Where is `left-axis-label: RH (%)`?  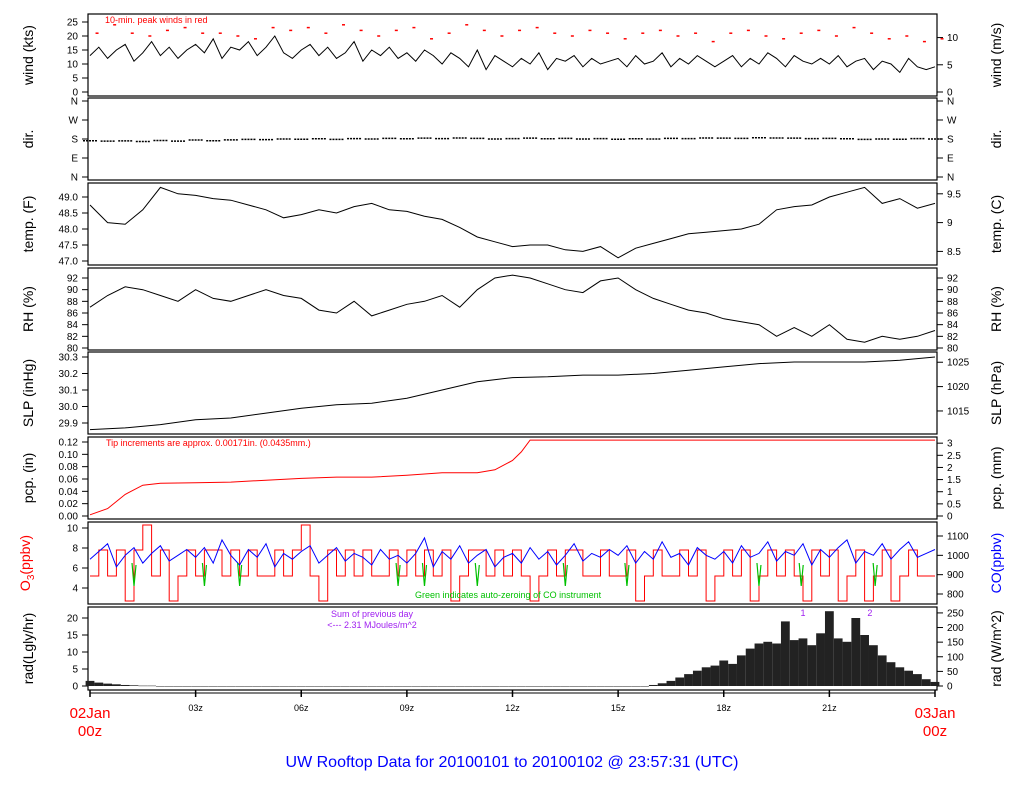
left-axis-label: RH (%) is located at coordinates (28, 309).